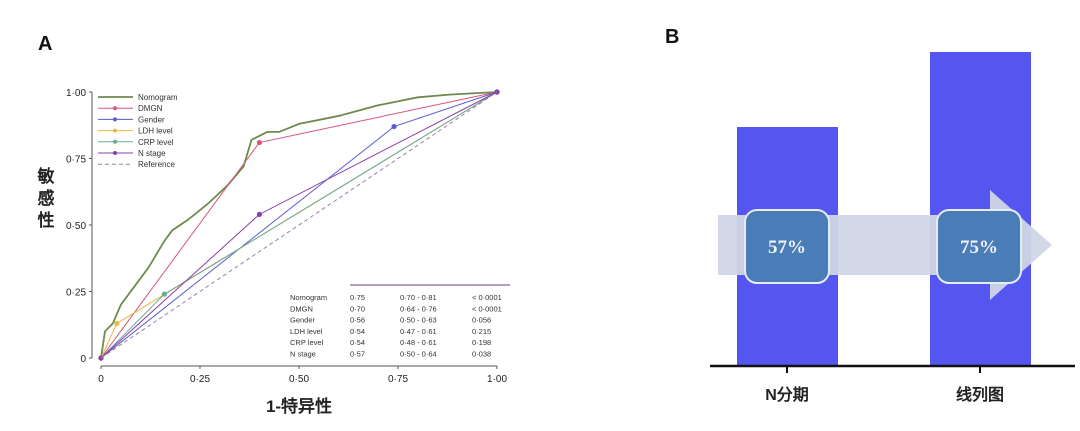  I want to click on y-axis-title-char: 性, so click(46, 220).